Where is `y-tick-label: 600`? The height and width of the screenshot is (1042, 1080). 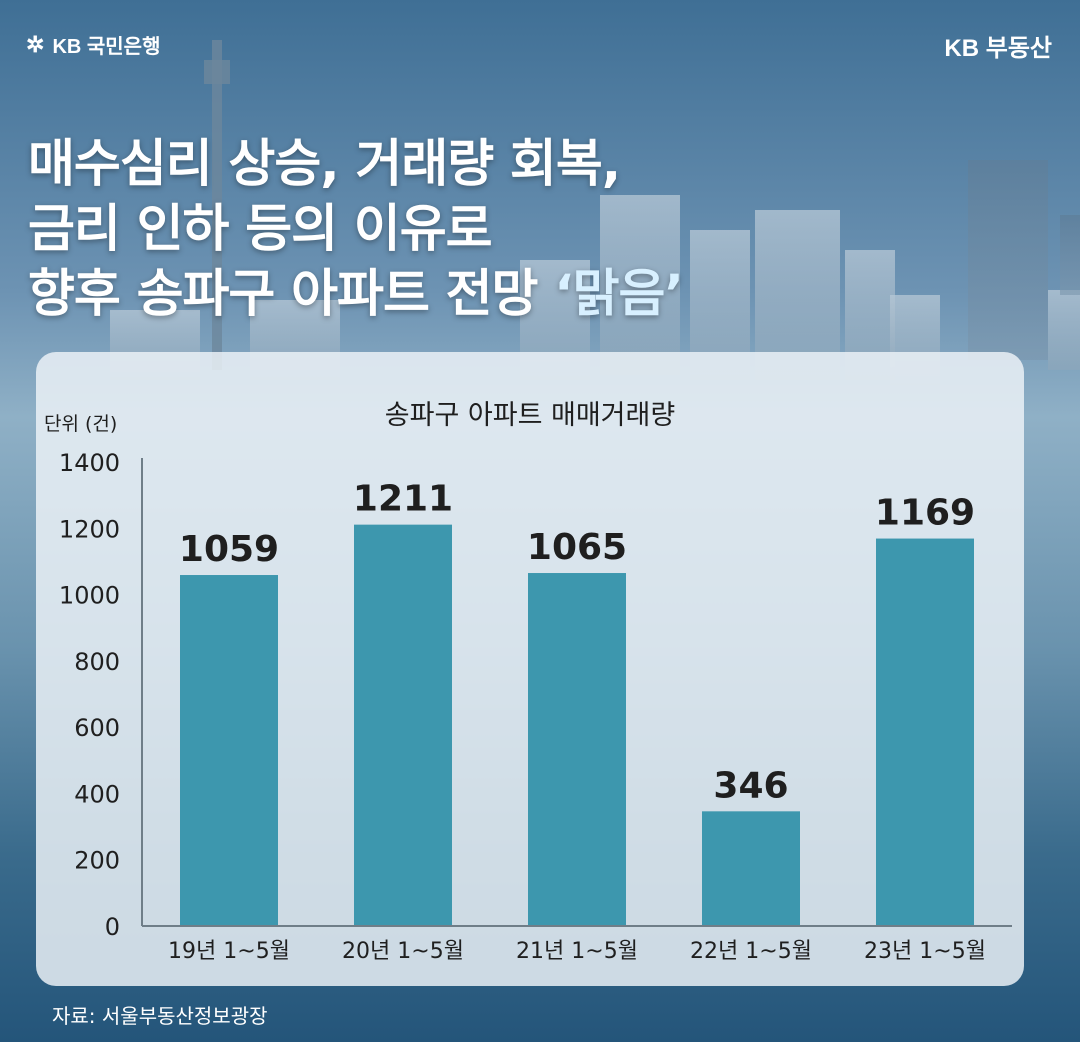 y-tick-label: 600 is located at coordinates (97, 728).